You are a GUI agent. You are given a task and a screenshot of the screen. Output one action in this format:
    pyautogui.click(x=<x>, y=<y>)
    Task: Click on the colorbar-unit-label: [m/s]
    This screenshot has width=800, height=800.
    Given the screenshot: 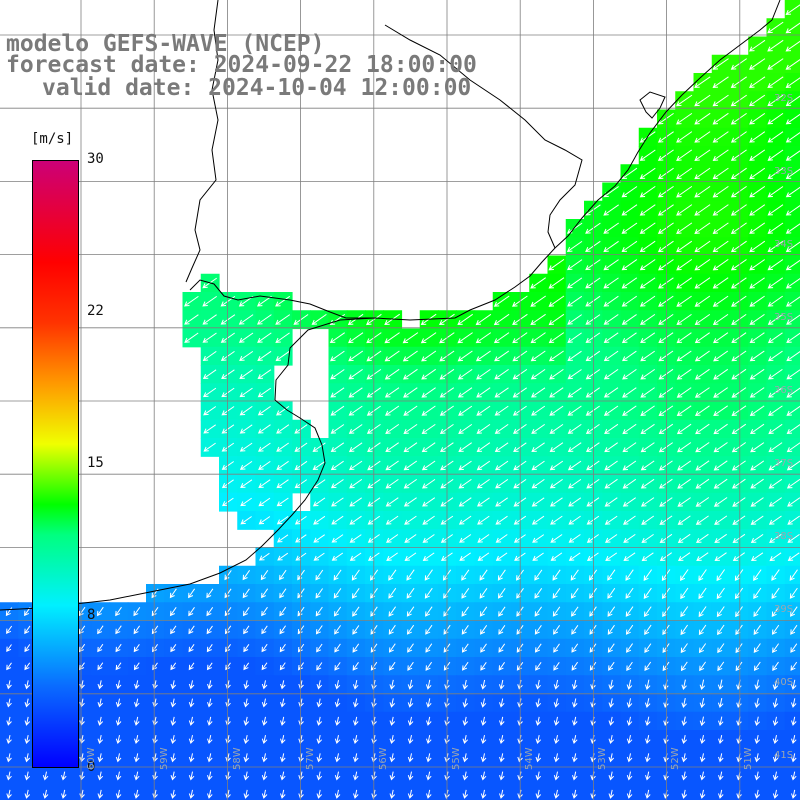 What is the action you would take?
    pyautogui.click(x=52, y=139)
    